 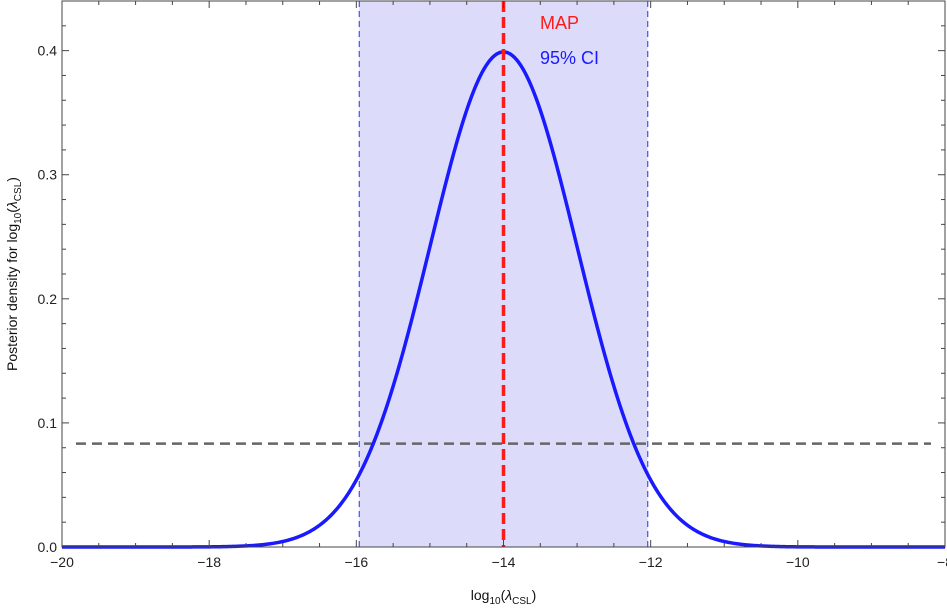 I want to click on x-tick-label: −8, so click(x=942, y=562).